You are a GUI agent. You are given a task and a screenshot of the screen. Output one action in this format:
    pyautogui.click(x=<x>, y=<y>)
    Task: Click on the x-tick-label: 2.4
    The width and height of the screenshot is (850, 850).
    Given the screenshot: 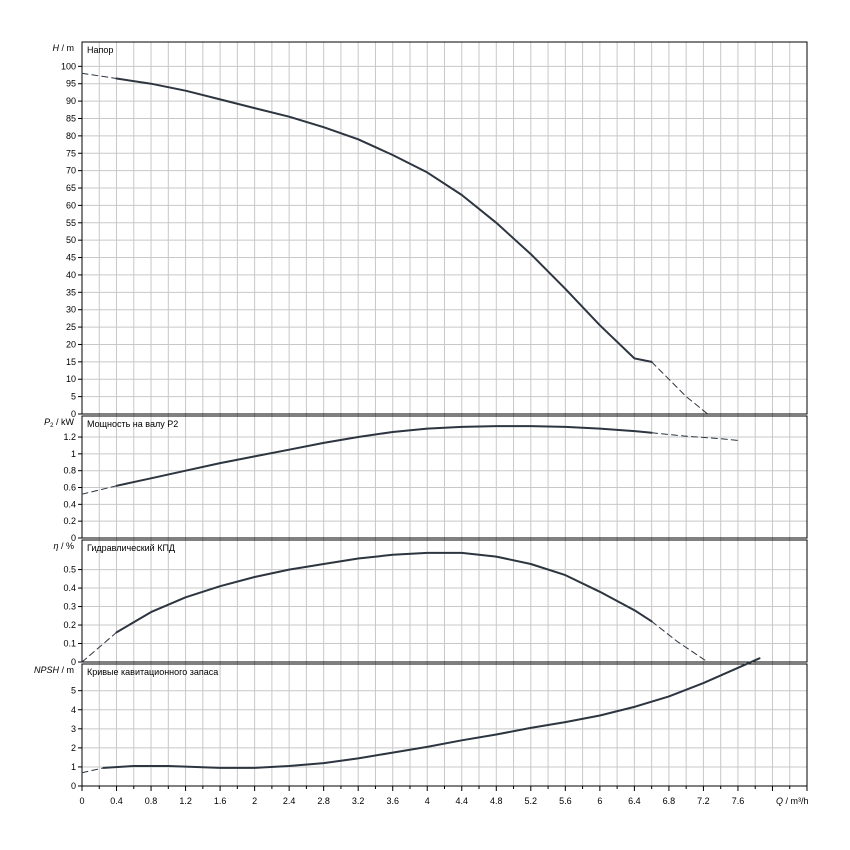 What is the action you would take?
    pyautogui.click(x=289, y=801)
    